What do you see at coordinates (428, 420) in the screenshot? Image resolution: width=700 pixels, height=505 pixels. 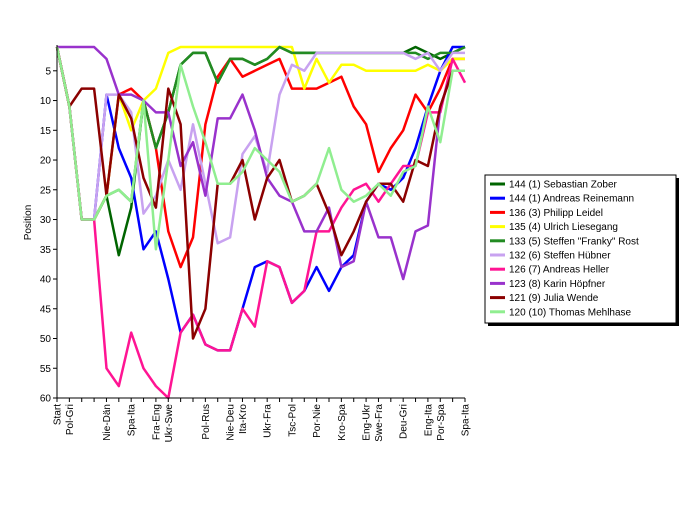 I see `x-tick-label: Eng-Ita` at bounding box center [428, 420].